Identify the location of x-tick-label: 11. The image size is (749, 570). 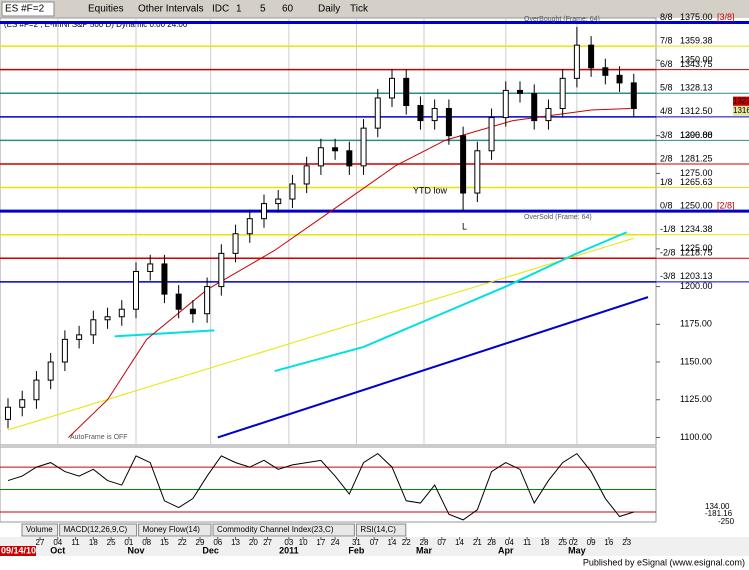
(75, 542).